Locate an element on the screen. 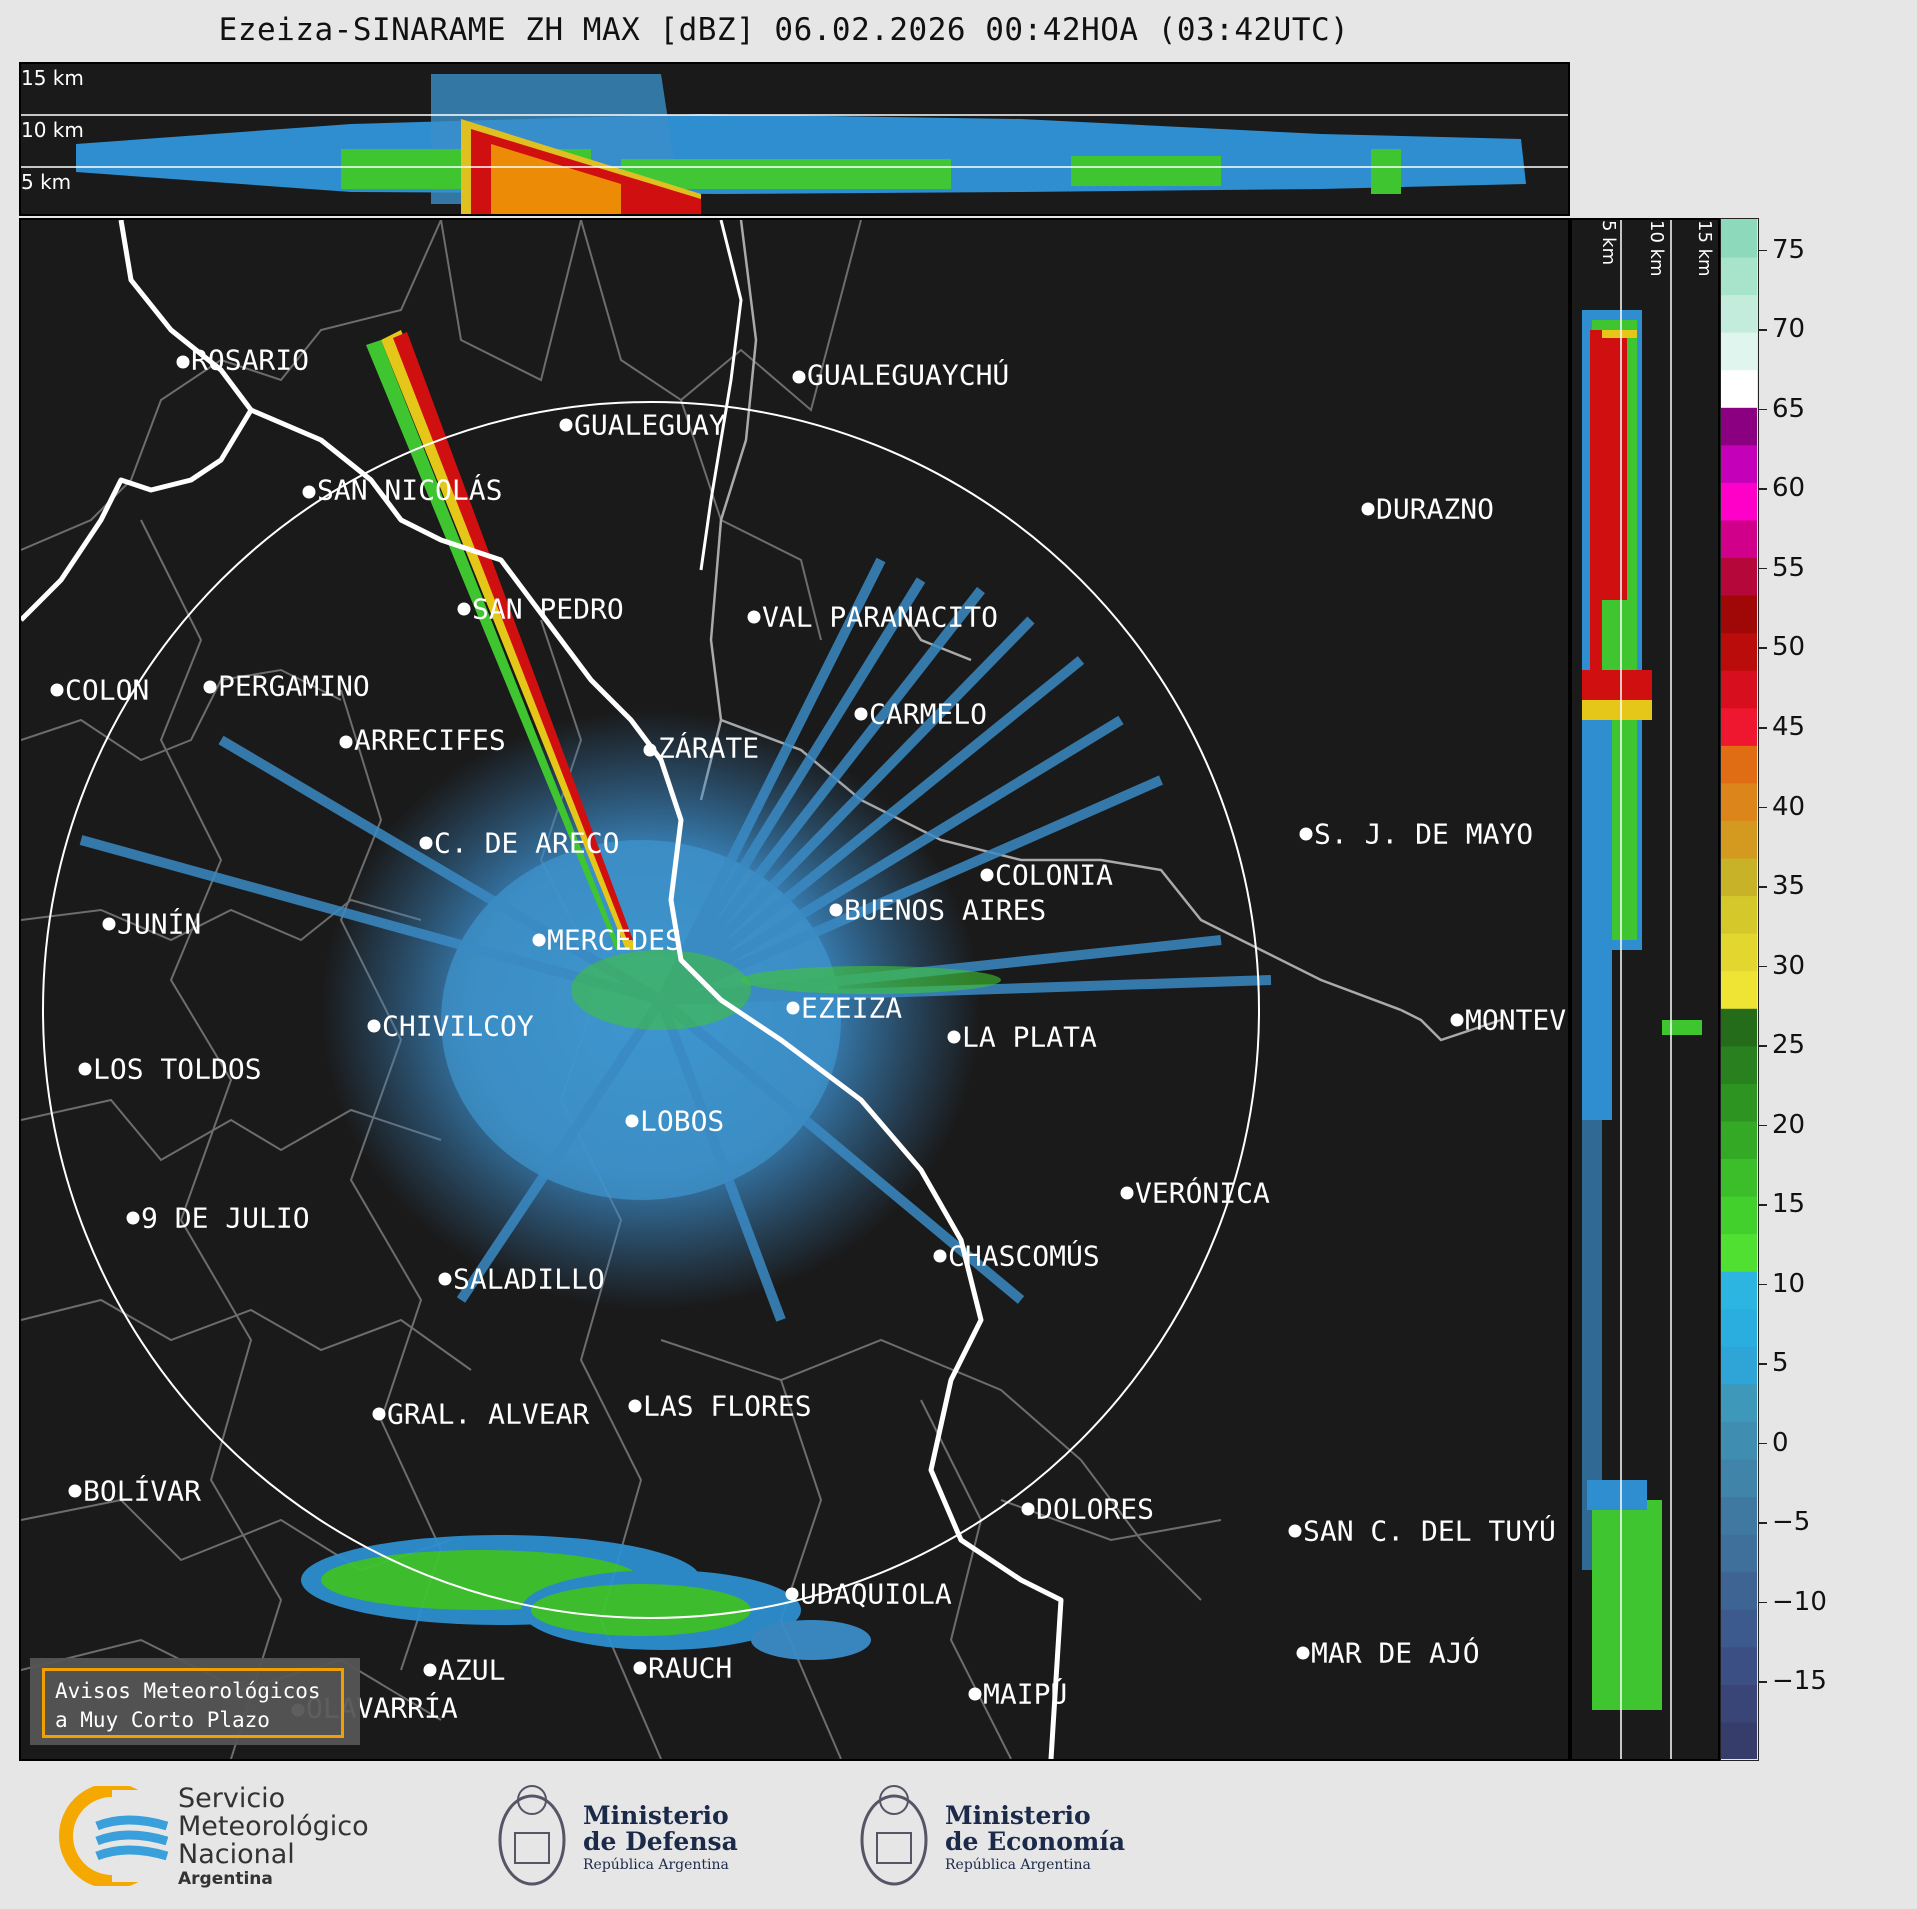 The height and width of the screenshot is (1909, 1917). city-label: ARRECIFES is located at coordinates (430, 740).